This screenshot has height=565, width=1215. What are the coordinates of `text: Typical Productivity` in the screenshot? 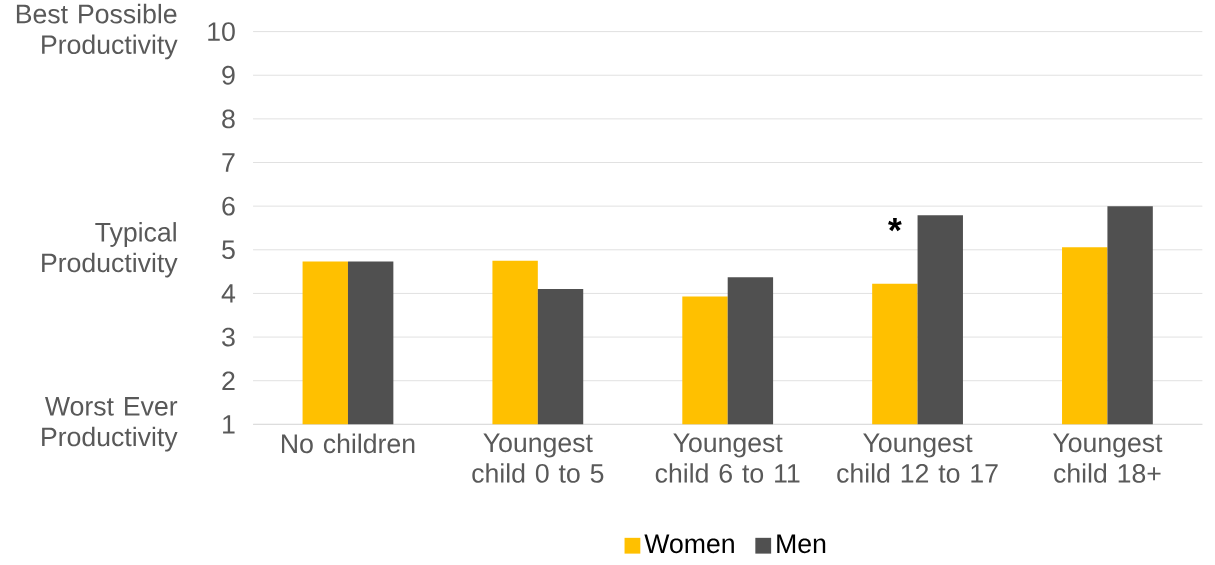 It's located at (110, 250).